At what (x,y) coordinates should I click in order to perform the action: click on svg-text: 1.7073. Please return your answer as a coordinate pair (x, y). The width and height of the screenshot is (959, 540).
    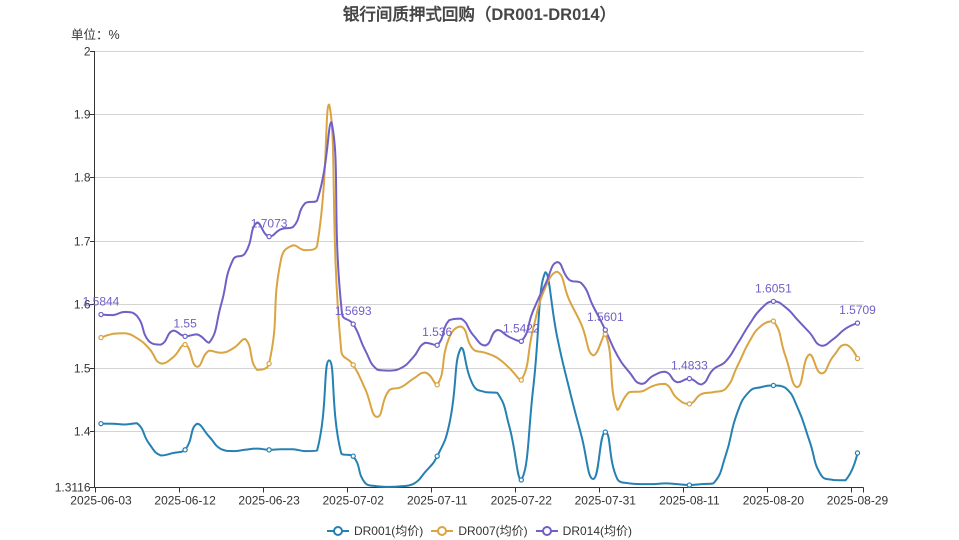
    Looking at the image, I should click on (269, 224).